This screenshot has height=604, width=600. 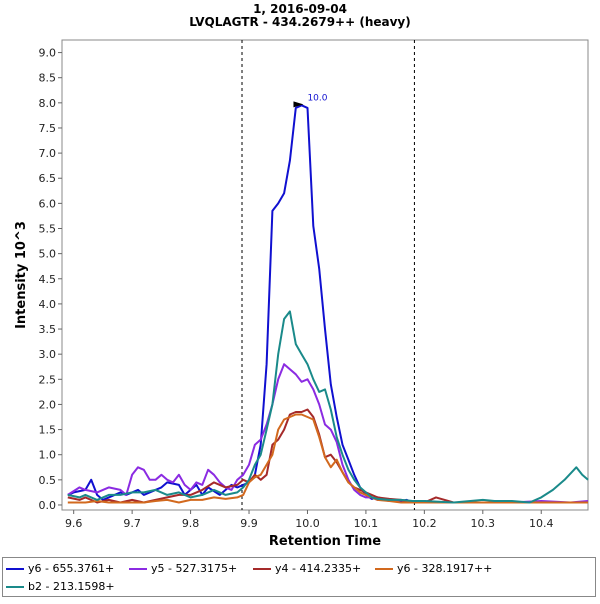 I want to click on y-tick-label: 6.0, so click(x=48, y=203).